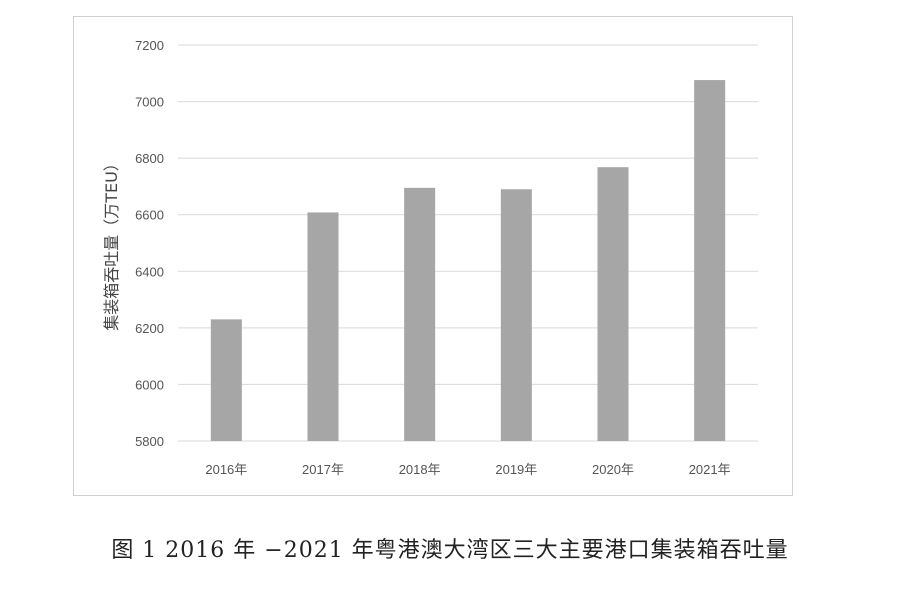 The width and height of the screenshot is (900, 605). Describe the element at coordinates (226, 469) in the screenshot. I see `x-tick-label: 2016年` at that location.